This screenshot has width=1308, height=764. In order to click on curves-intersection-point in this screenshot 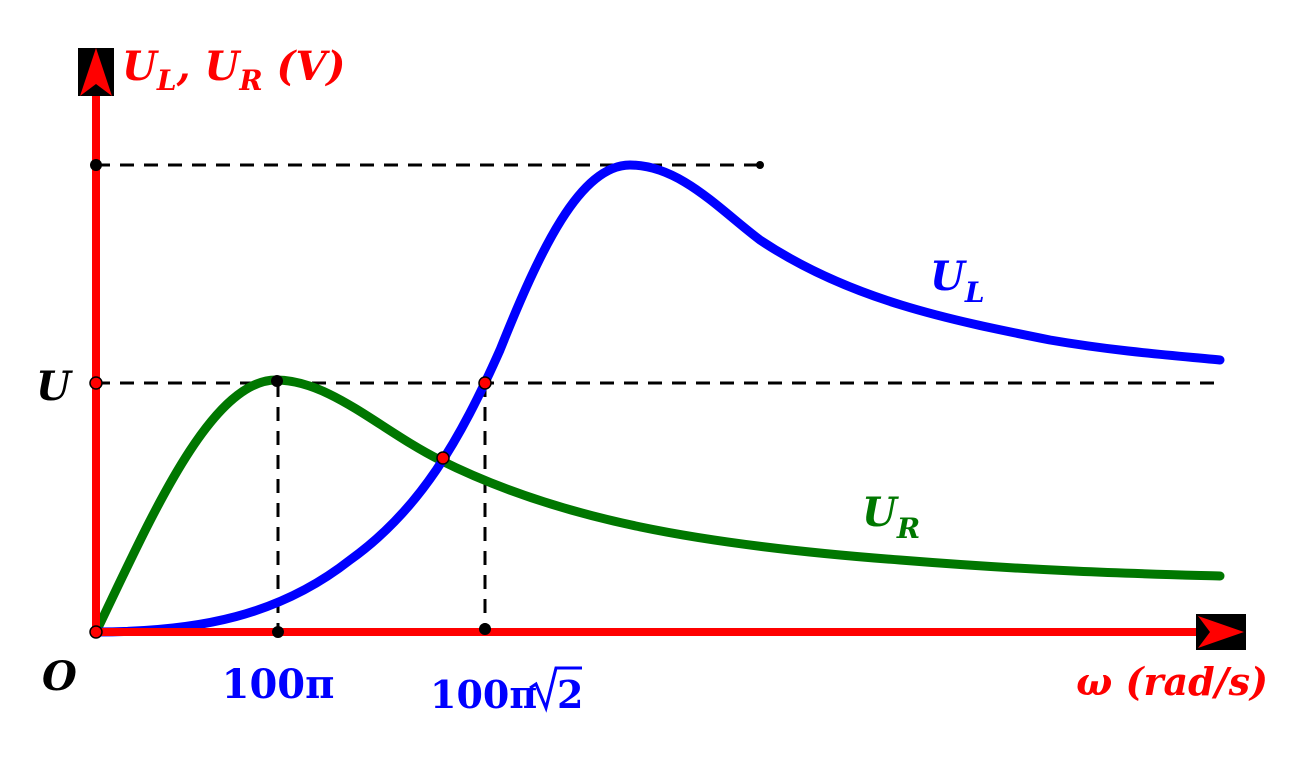, I will do `click(443, 458)`.